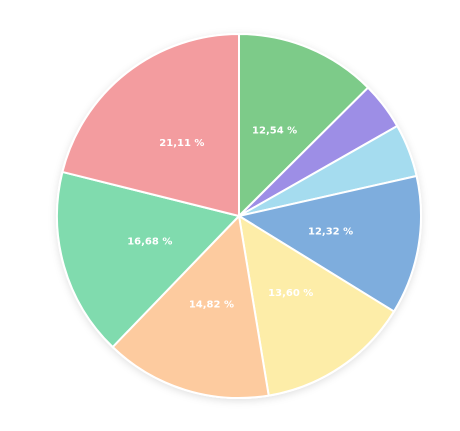  What do you see at coordinates (290, 293) in the screenshot?
I see `data-label: 13,60 %` at bounding box center [290, 293].